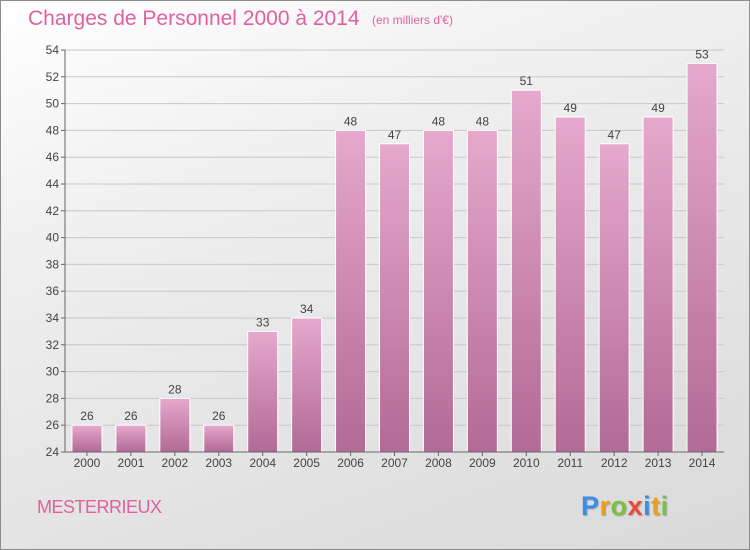  I want to click on x-tick-label: 2006, so click(350, 463).